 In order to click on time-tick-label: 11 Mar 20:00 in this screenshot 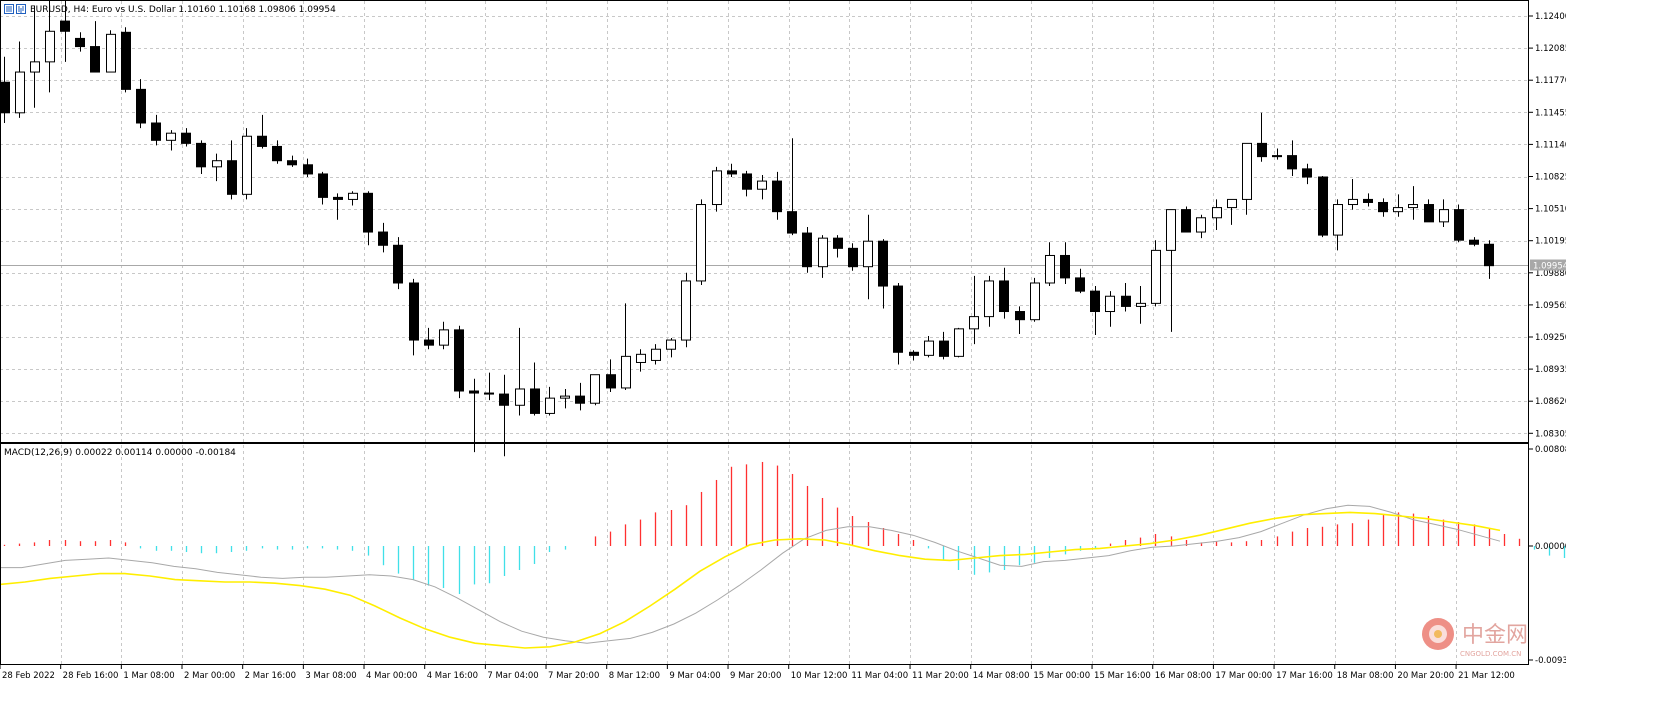, I will do `click(940, 676)`.